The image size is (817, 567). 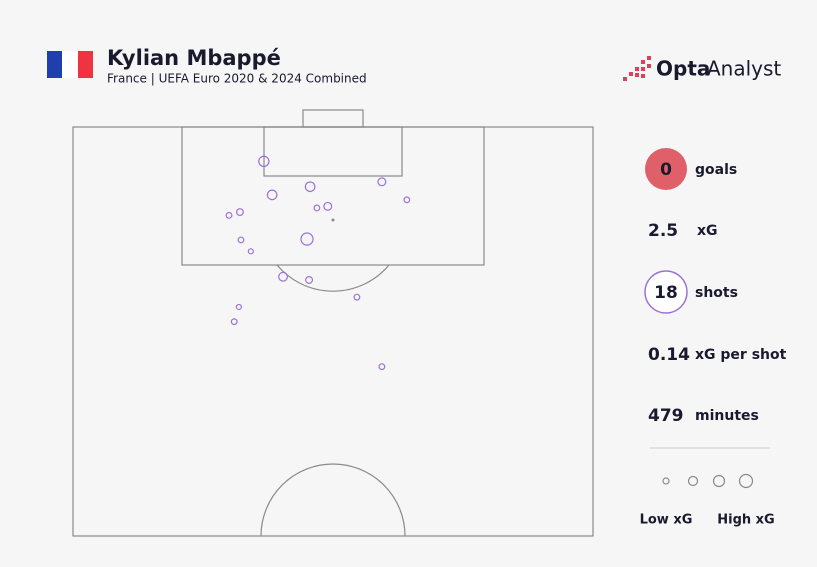 I want to click on stat-label: xG, so click(x=707, y=231).